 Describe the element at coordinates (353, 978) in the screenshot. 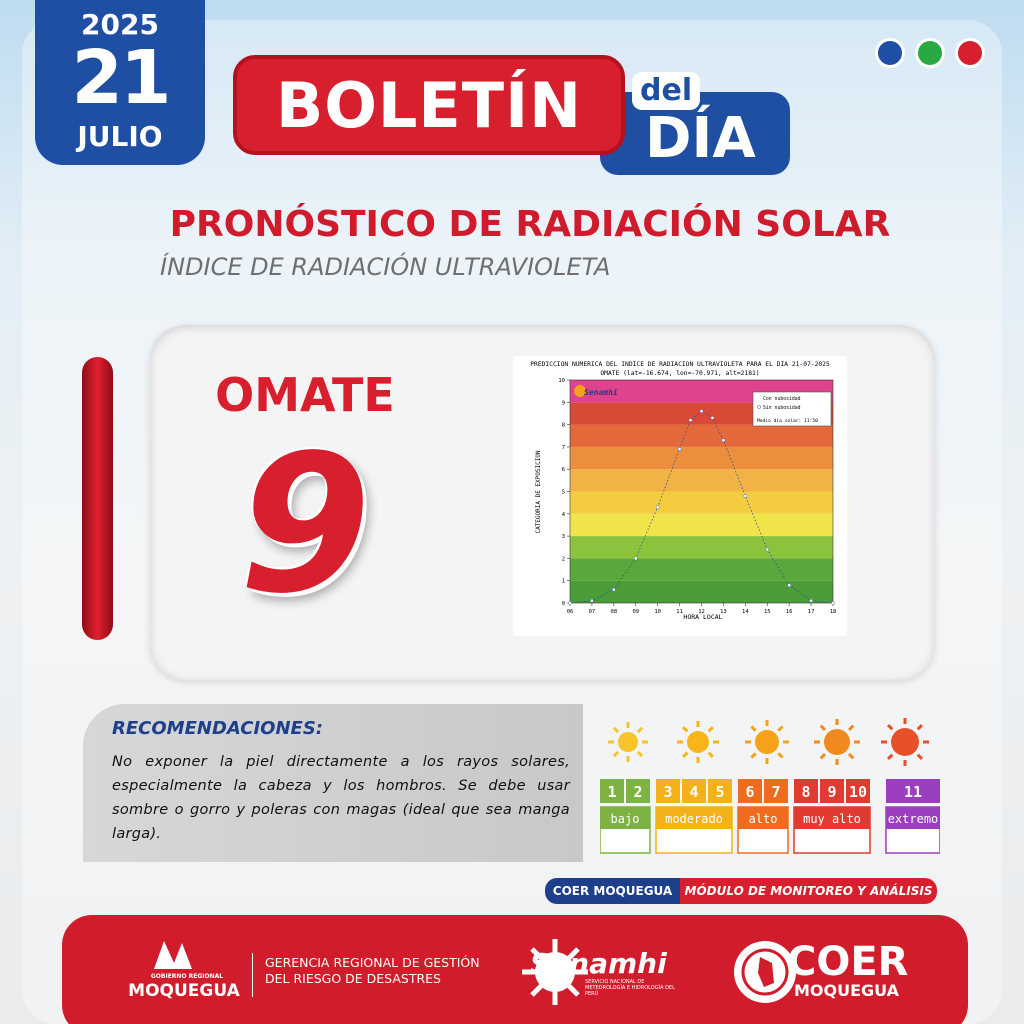

I see `gerencia-2: DEL RIESGO DE DESASTRES` at that location.